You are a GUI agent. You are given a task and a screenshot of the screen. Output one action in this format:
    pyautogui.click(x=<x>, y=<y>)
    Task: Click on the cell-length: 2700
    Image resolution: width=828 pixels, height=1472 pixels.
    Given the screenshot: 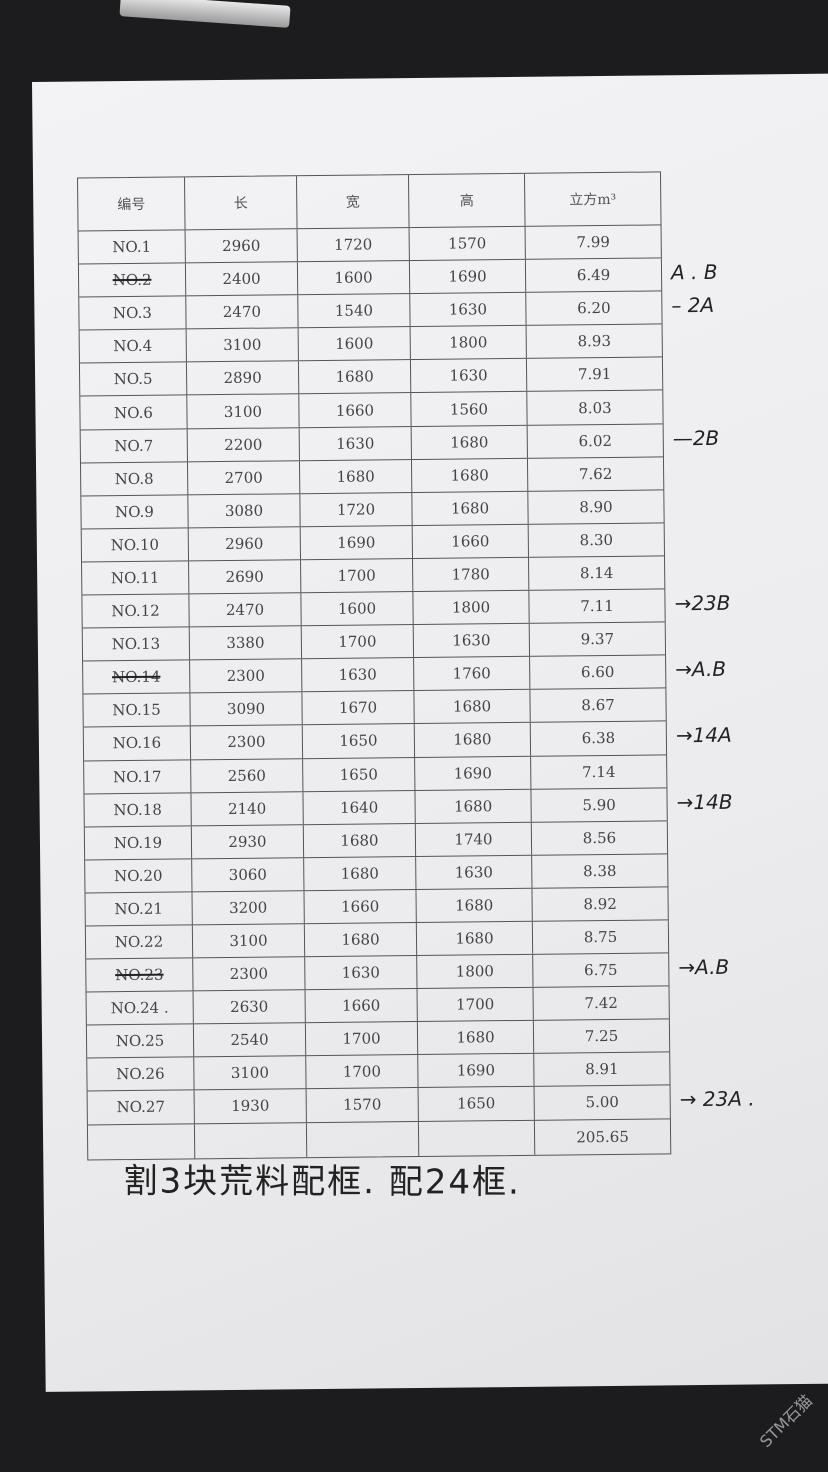 What is the action you would take?
    pyautogui.click(x=243, y=477)
    